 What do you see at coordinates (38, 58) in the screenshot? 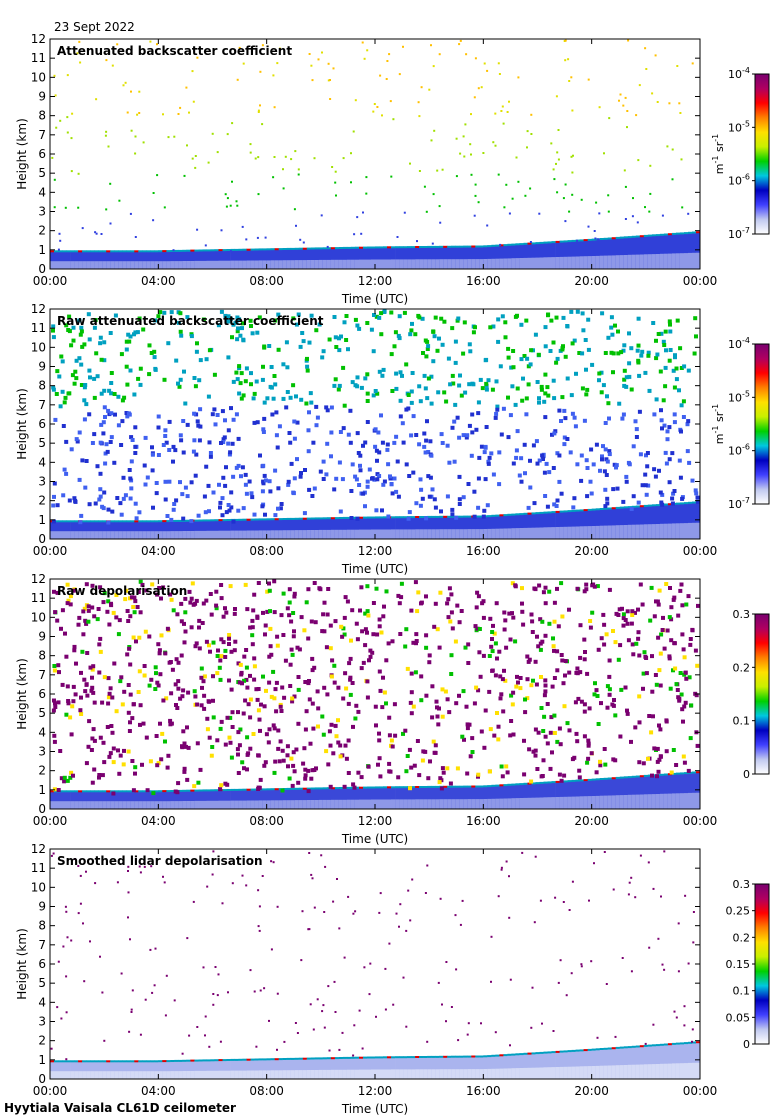
I see `y-tick-label: 11` at bounding box center [38, 58].